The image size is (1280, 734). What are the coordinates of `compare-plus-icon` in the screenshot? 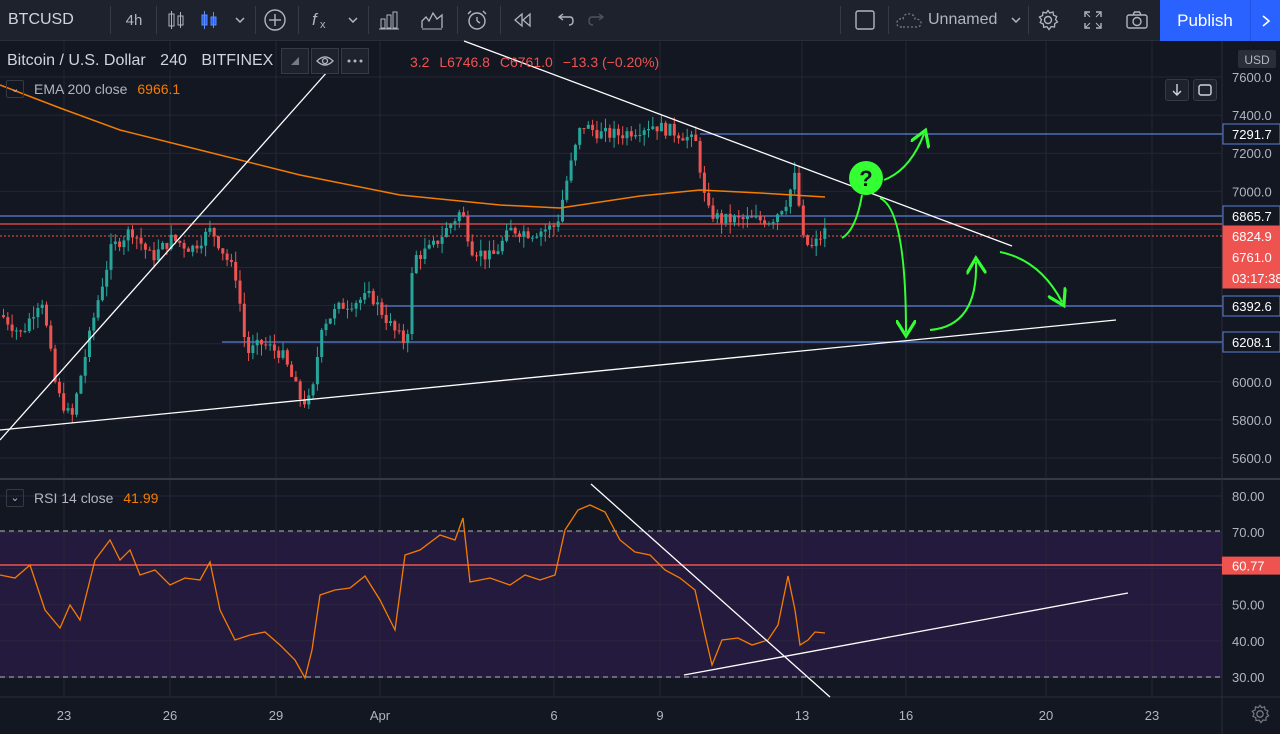 It's located at (275, 20).